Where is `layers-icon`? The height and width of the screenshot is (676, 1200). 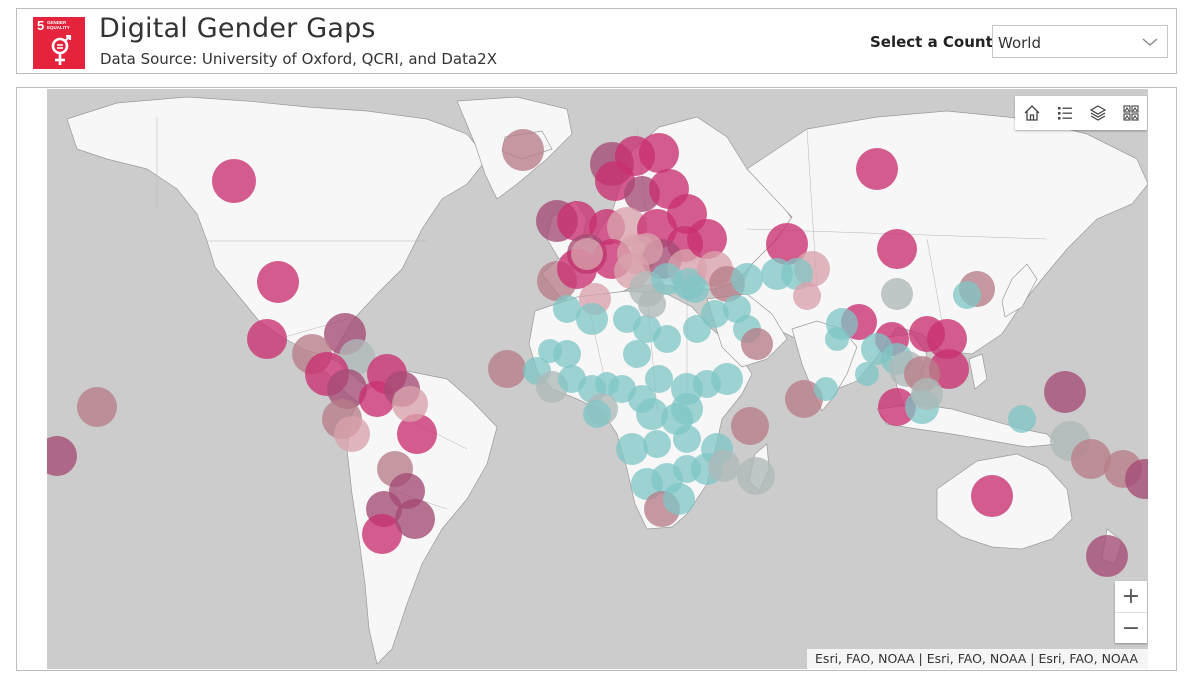
layers-icon is located at coordinates (1097, 113).